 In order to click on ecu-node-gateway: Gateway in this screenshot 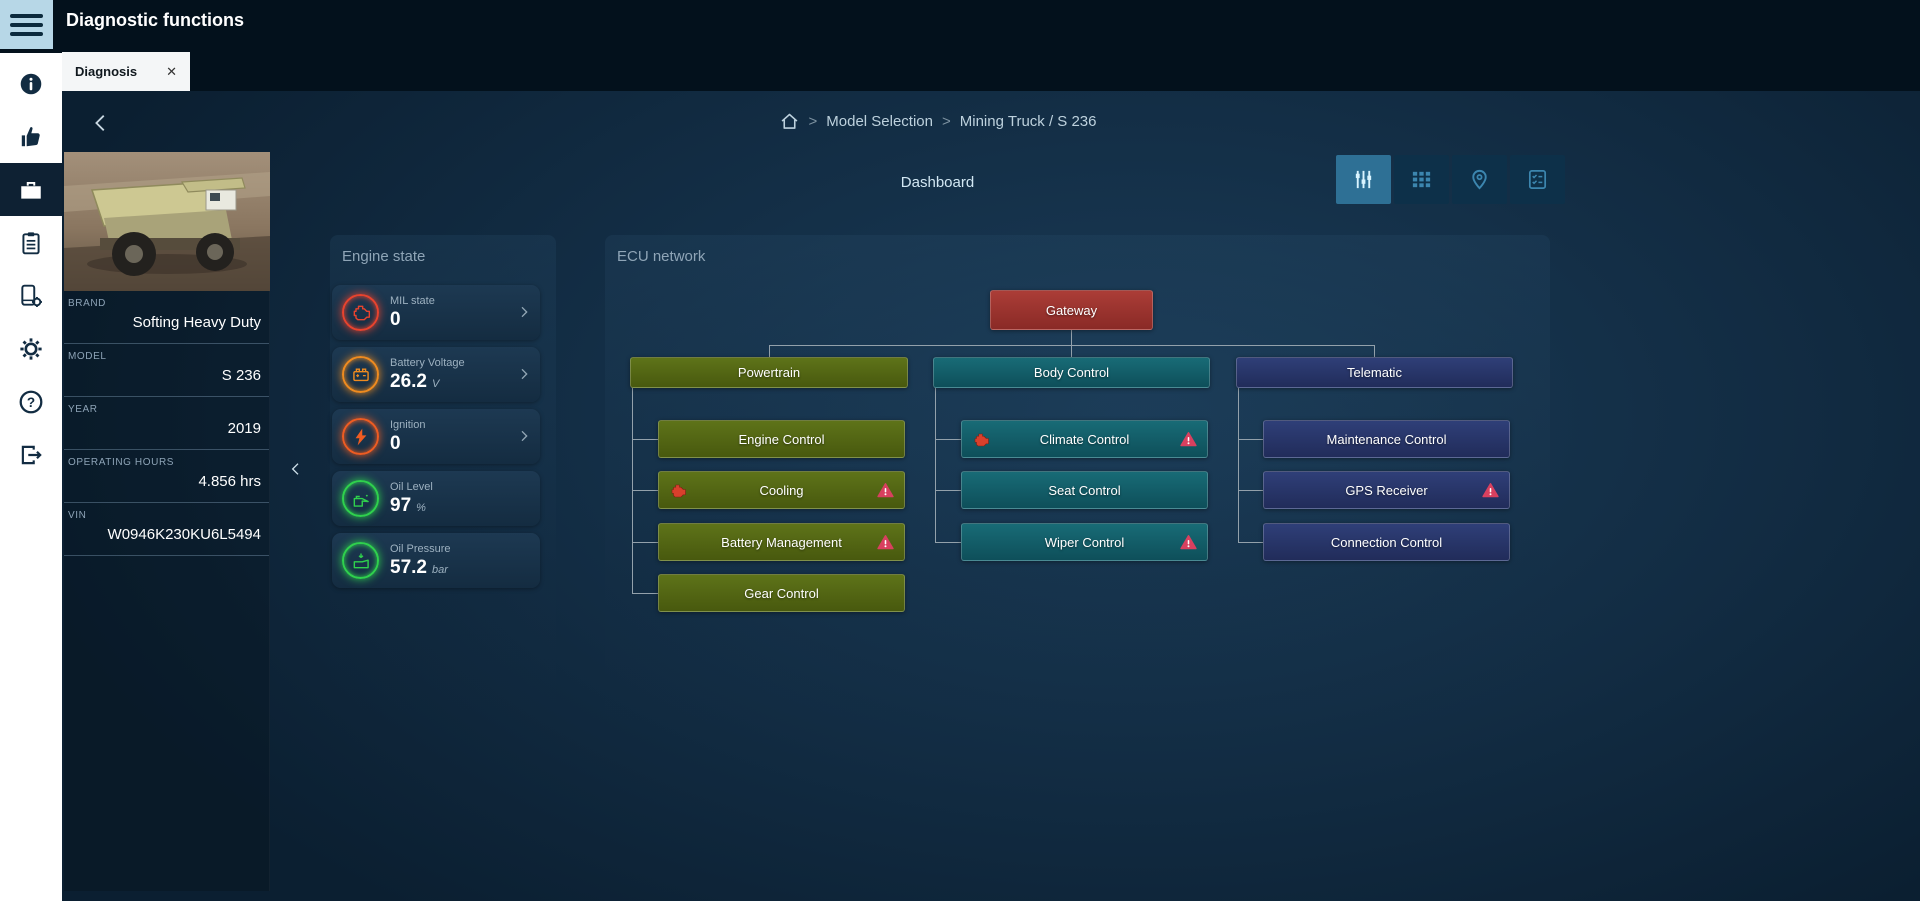, I will do `click(1071, 310)`.